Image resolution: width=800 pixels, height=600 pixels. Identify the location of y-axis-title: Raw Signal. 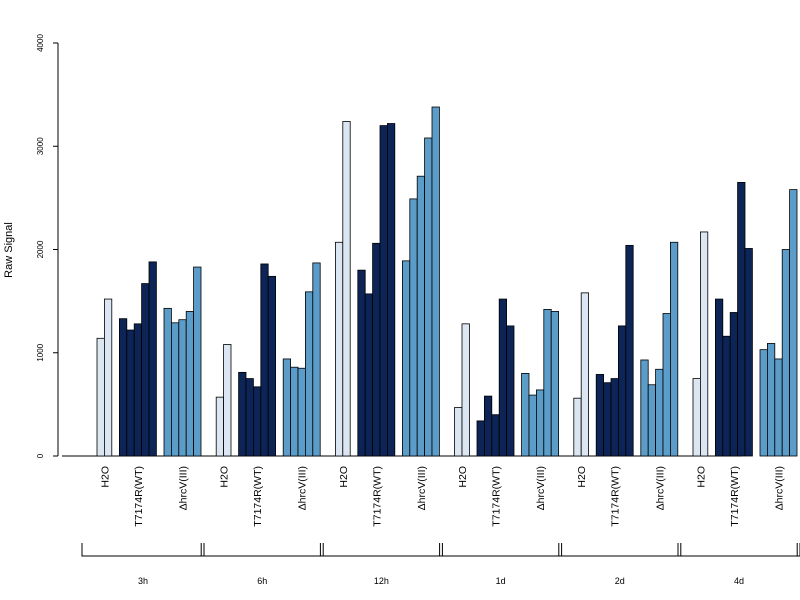
(9, 250).